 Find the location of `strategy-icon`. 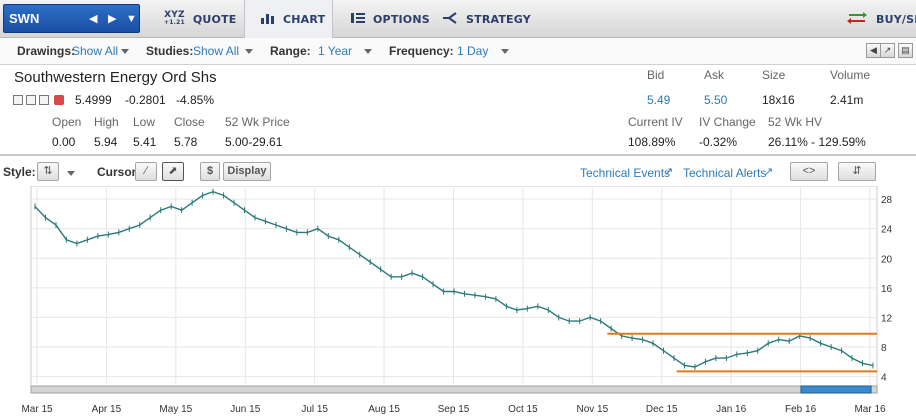

strategy-icon is located at coordinates (450, 19).